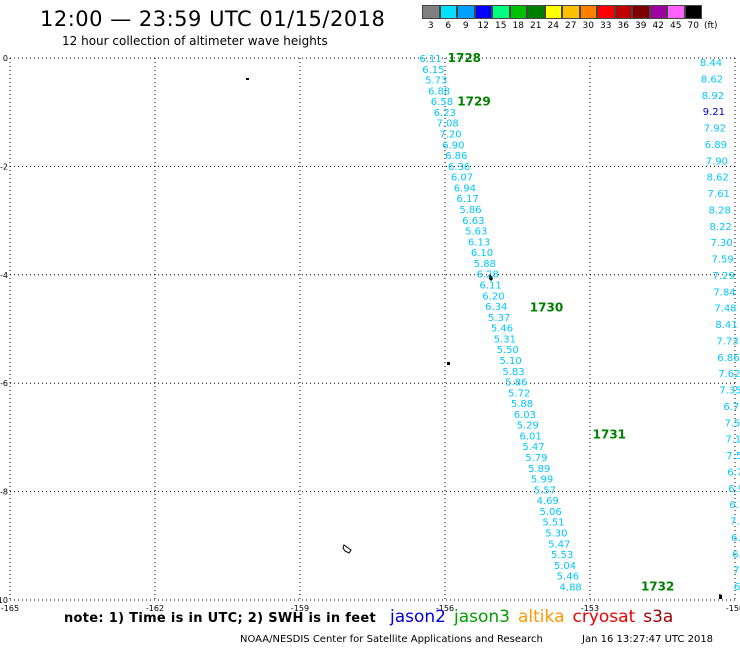 The image size is (740, 650). I want to click on satellite-name: altika, so click(541, 617).